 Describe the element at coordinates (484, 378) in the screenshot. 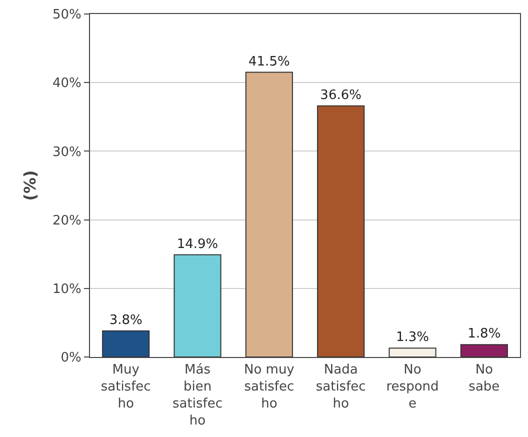

I see `x-tick-label: No sabe` at that location.